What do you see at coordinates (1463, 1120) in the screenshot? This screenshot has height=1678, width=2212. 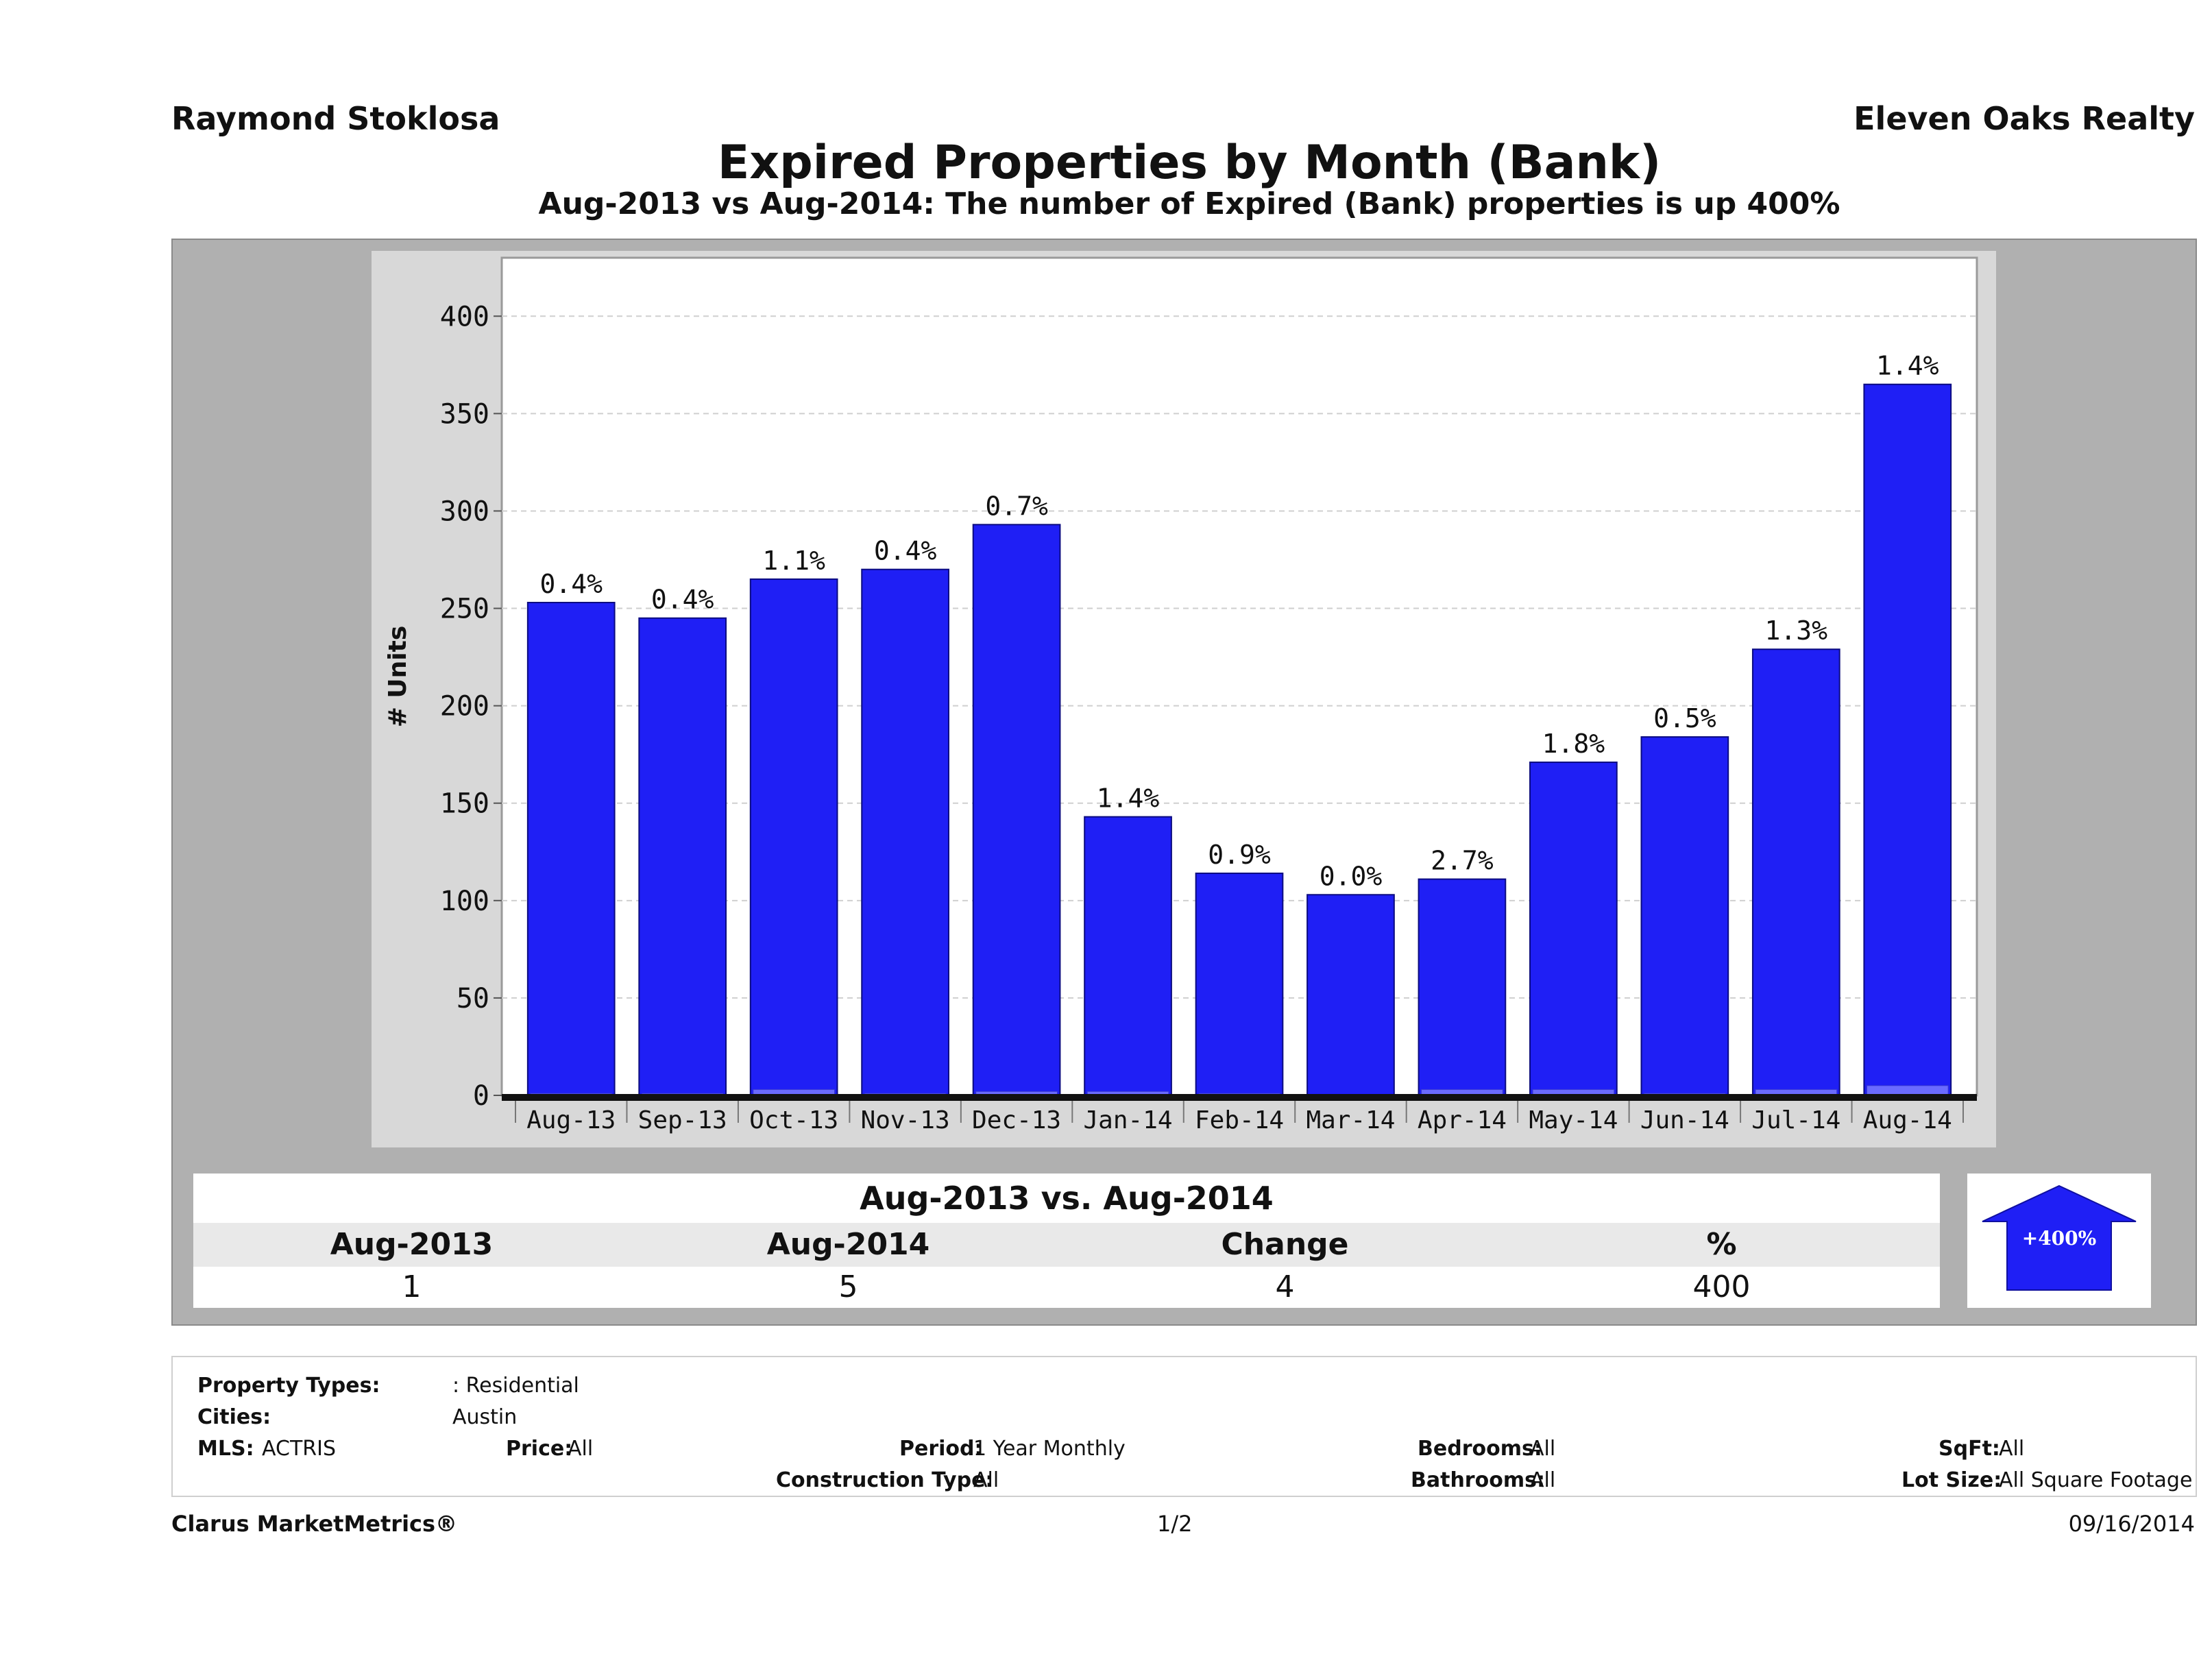 I see `x-tick-label-apr-14: Apr-14` at bounding box center [1463, 1120].